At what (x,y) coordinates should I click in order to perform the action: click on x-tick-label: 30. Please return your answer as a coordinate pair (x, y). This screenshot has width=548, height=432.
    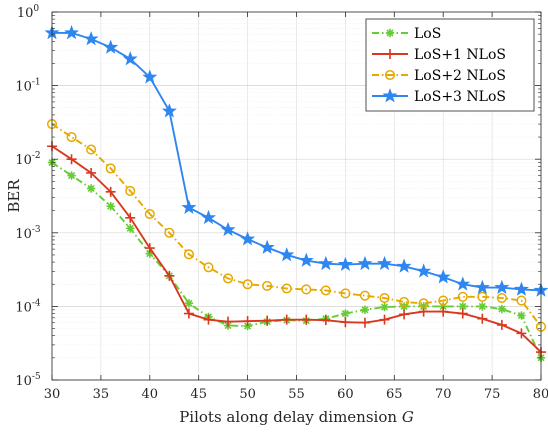
    Looking at the image, I should click on (52, 394).